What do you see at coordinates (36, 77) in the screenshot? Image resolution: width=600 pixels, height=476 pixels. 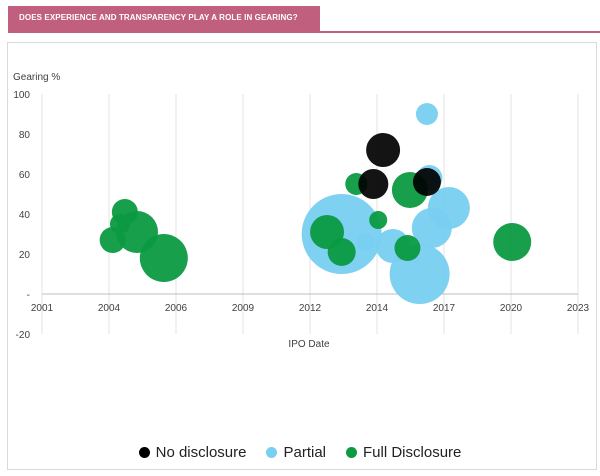 I see `y-axis-label: Gearing %` at bounding box center [36, 77].